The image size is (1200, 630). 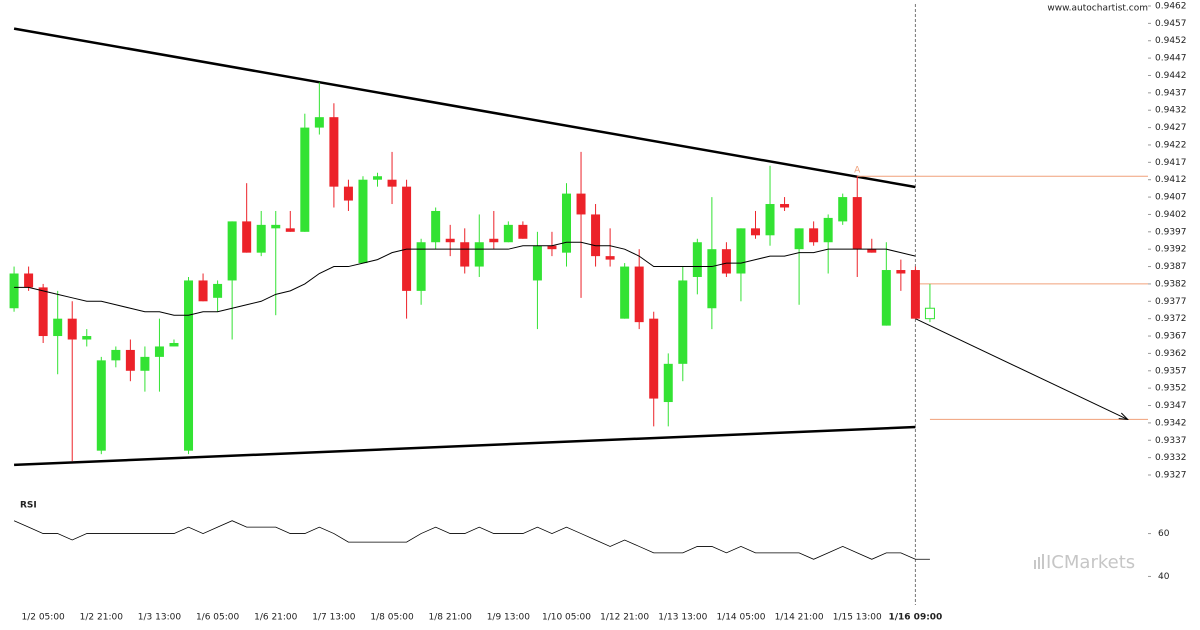 What do you see at coordinates (102, 618) in the screenshot?
I see `x-tick-label: 1/2 21:00` at bounding box center [102, 618].